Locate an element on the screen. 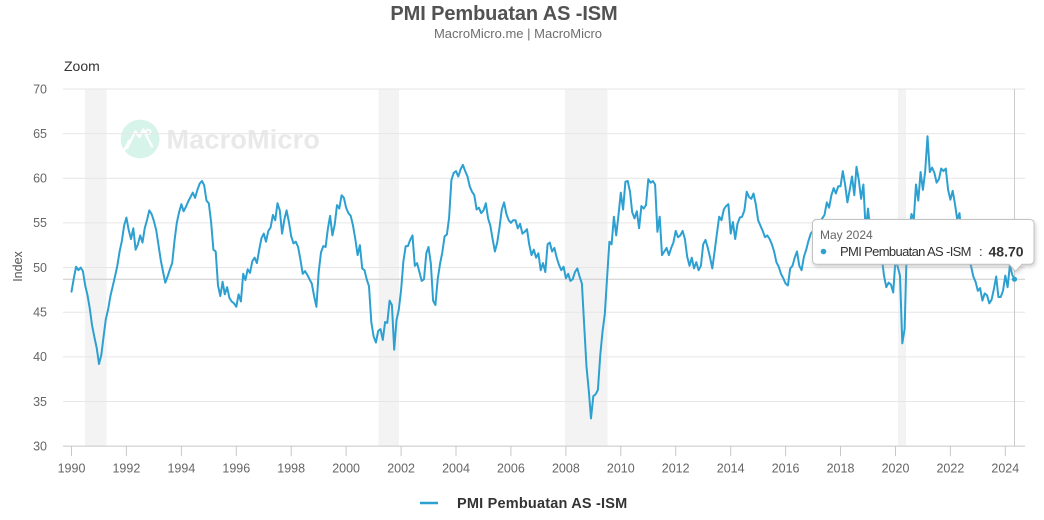  svg-text: 2010 is located at coordinates (621, 468).